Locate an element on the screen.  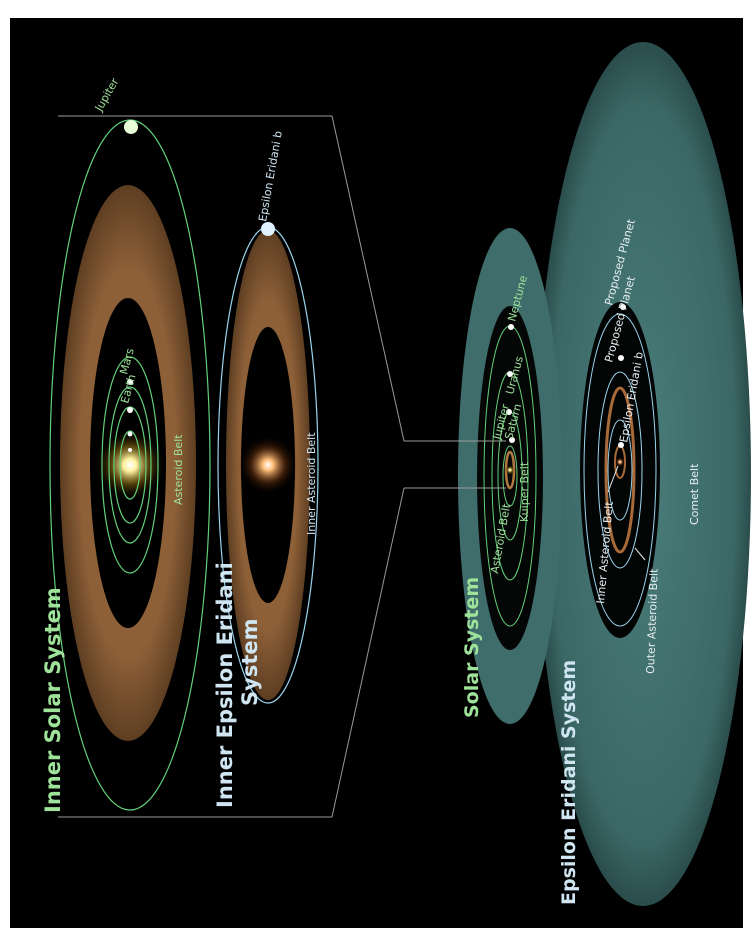
inner-mercury-dot is located at coordinates (130, 450).